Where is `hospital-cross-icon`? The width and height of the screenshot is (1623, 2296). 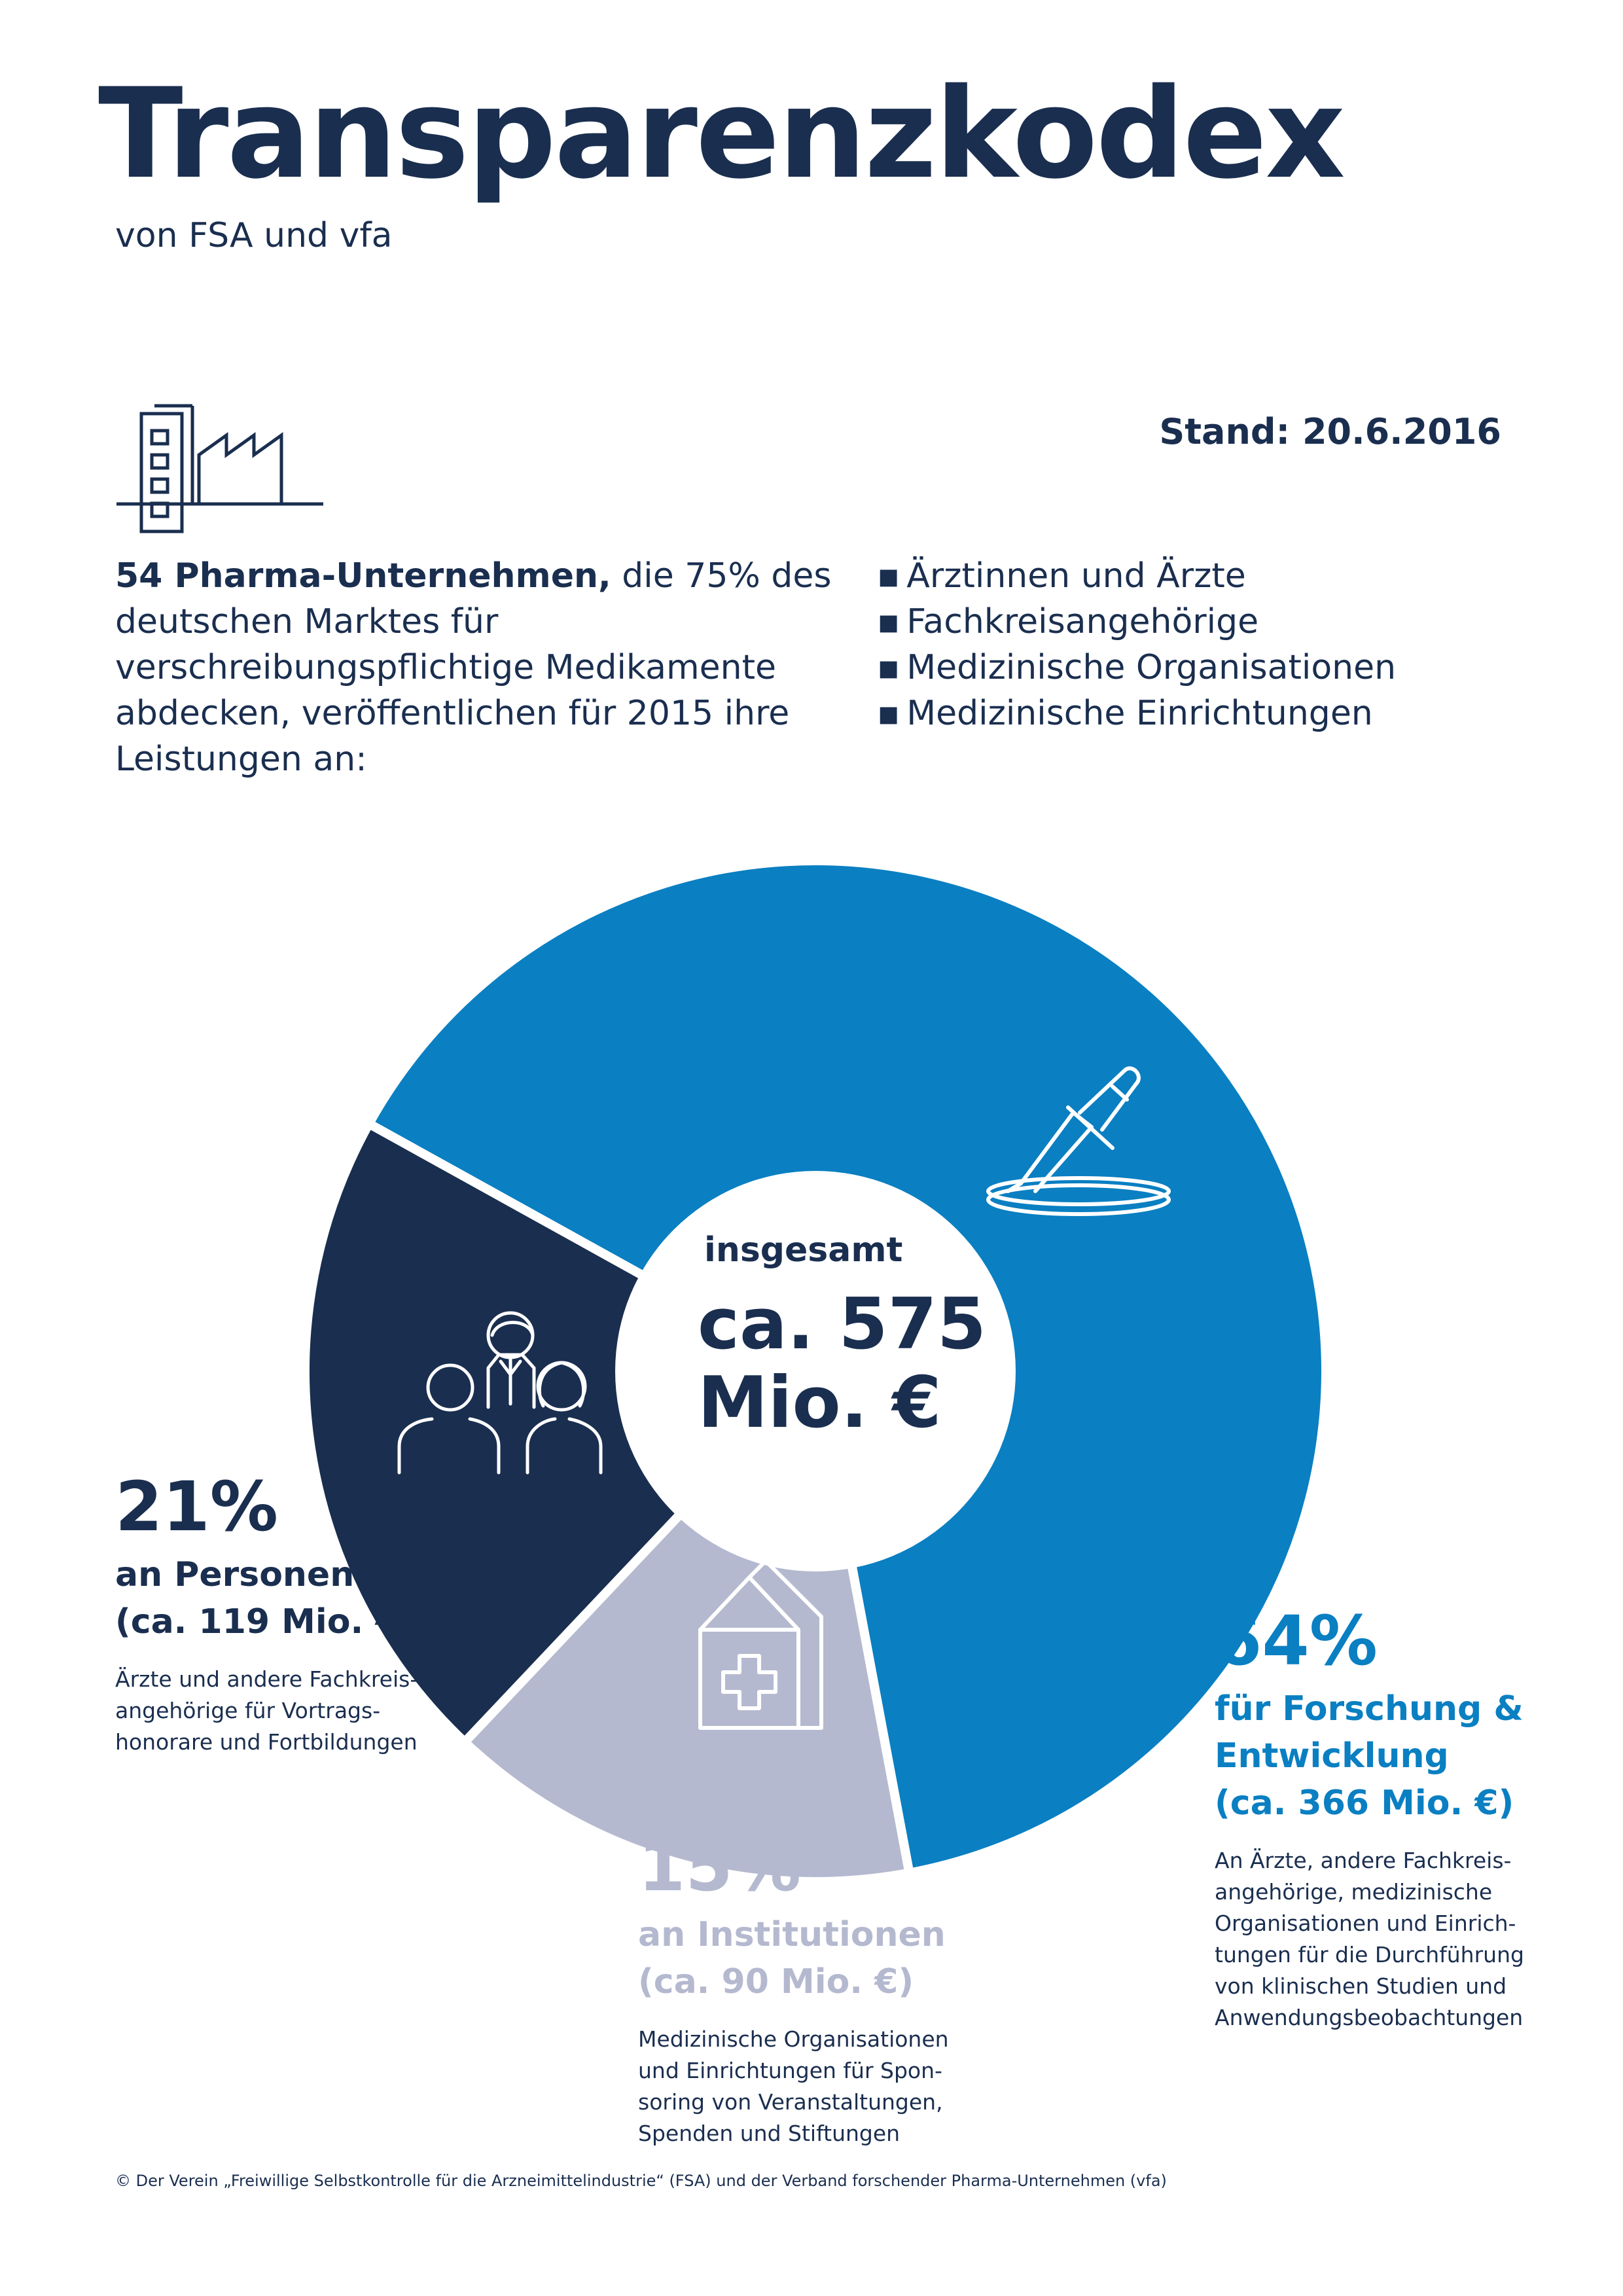
hospital-cross-icon is located at coordinates (760, 1644).